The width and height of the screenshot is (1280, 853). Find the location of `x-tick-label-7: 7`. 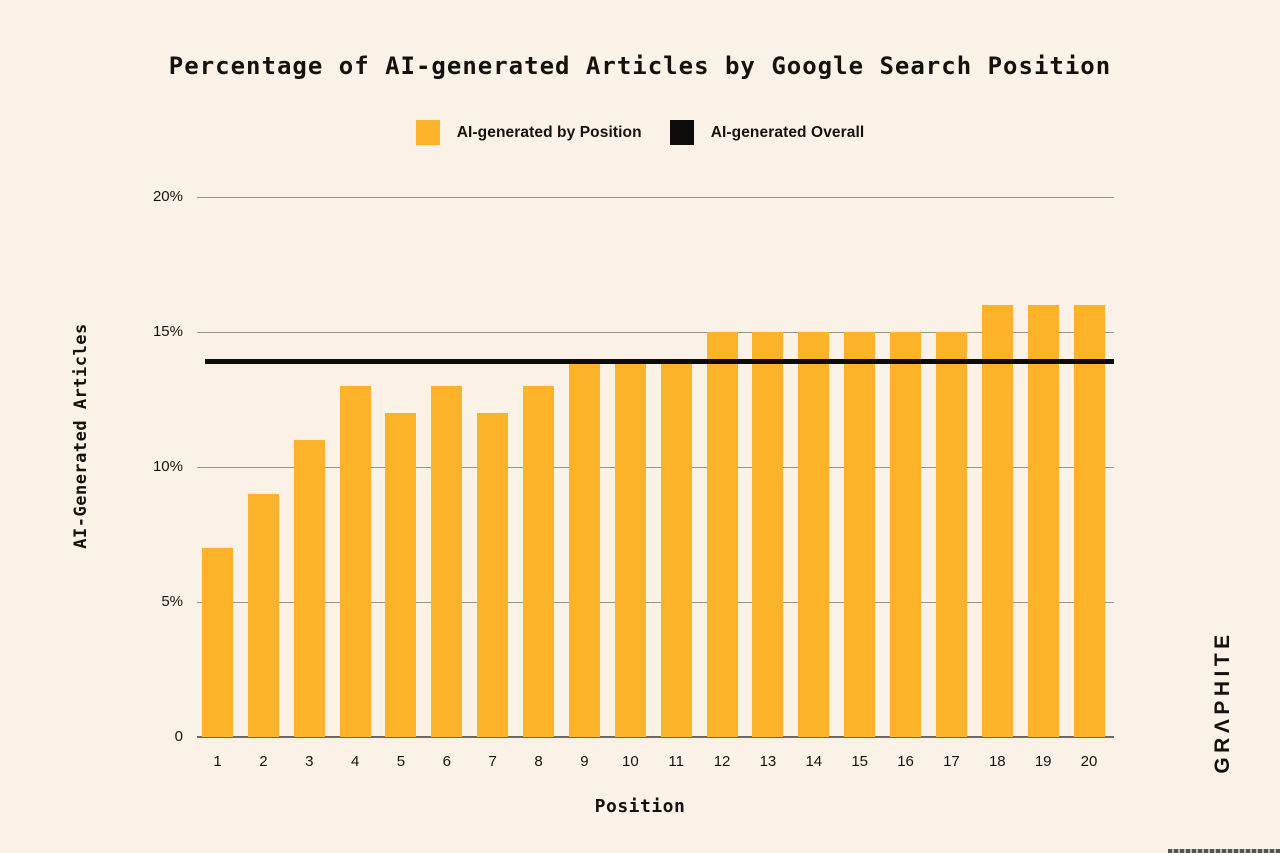

x-tick-label-7: 7 is located at coordinates (492, 761).